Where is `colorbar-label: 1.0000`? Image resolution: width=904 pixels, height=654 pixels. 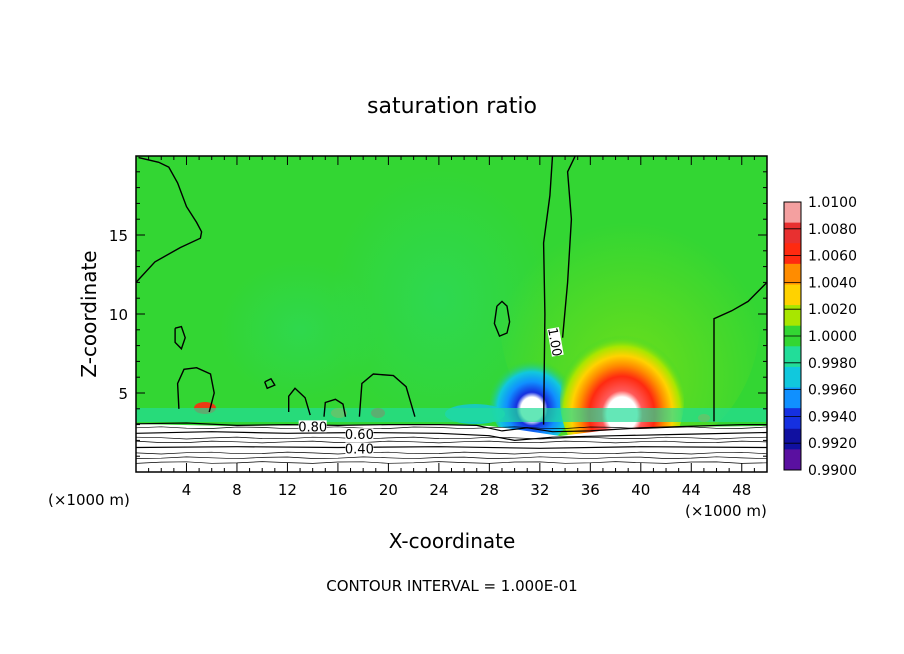
colorbar-label: 1.0000 is located at coordinates (832, 337).